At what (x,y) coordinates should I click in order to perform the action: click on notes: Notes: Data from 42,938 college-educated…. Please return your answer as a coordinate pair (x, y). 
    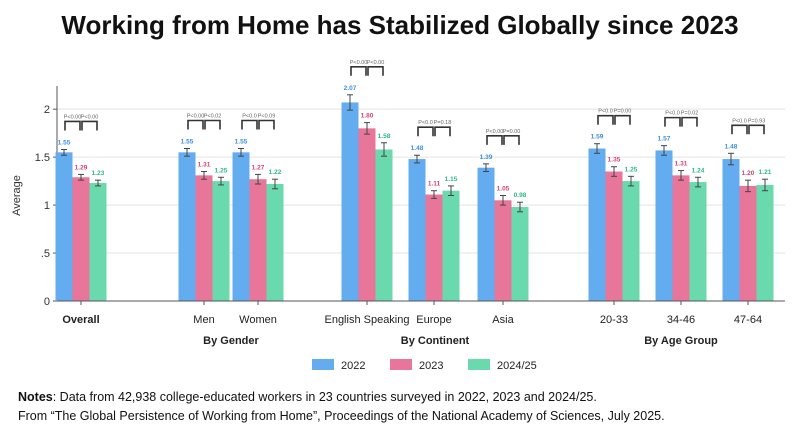
    Looking at the image, I should click on (341, 407).